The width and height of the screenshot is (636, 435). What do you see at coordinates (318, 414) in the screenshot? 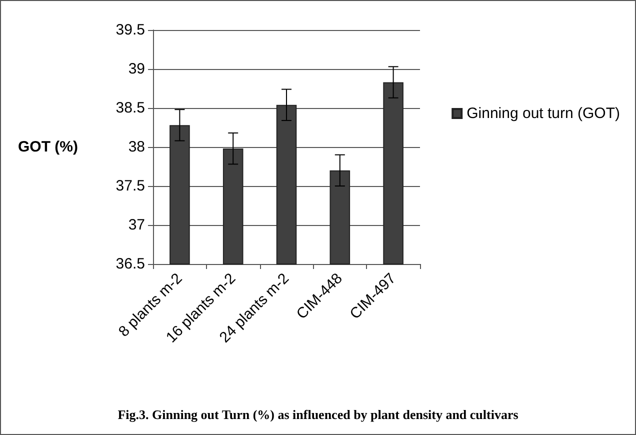
I see `text: Fig.3. Ginning out Turn (%) as influenced by plant density and cultivars` at bounding box center [318, 414].